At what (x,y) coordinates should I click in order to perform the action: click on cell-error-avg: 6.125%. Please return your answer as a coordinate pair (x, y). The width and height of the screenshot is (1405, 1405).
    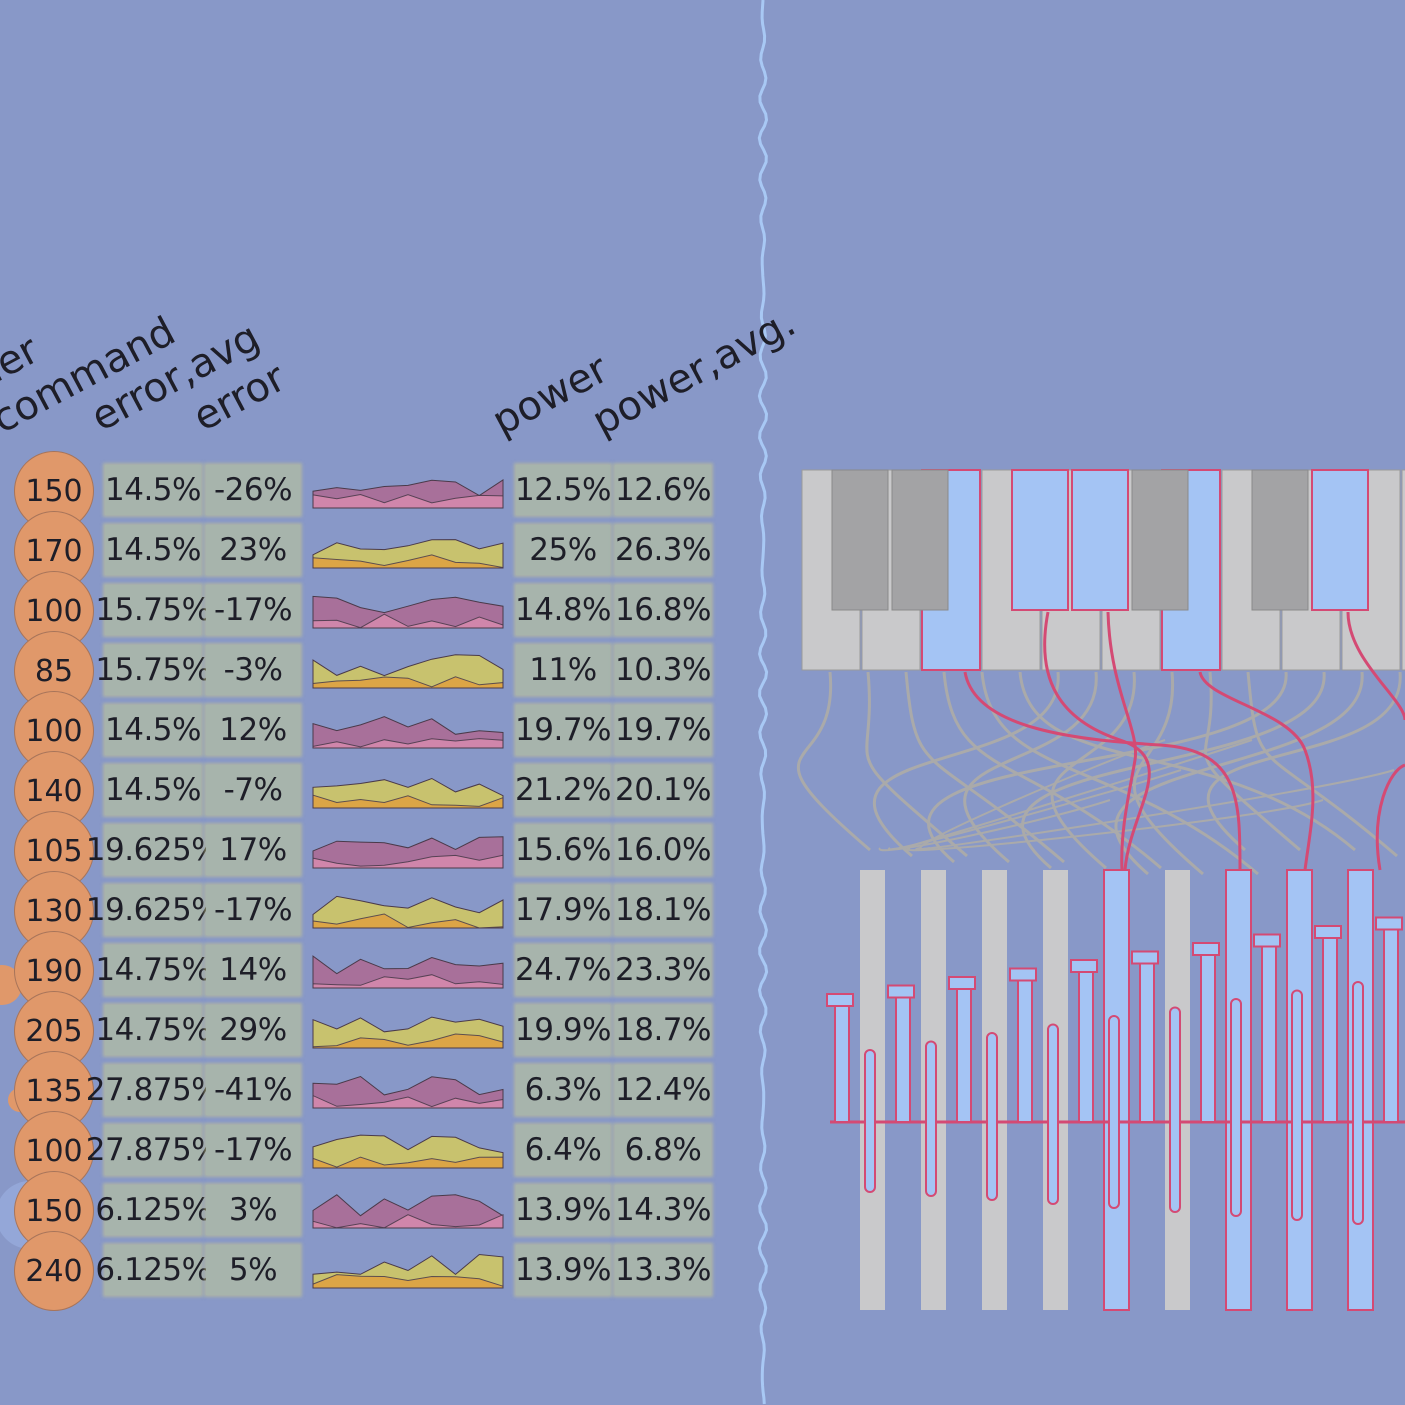
    Looking at the image, I should click on (153, 1270).